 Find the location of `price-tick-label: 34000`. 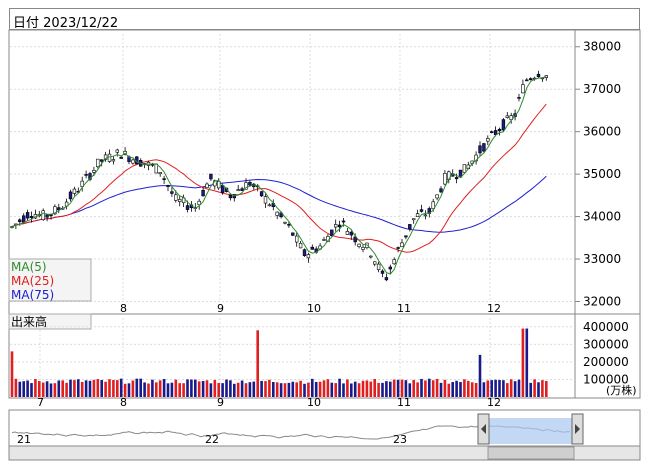

price-tick-label: 34000 is located at coordinates (602, 217).